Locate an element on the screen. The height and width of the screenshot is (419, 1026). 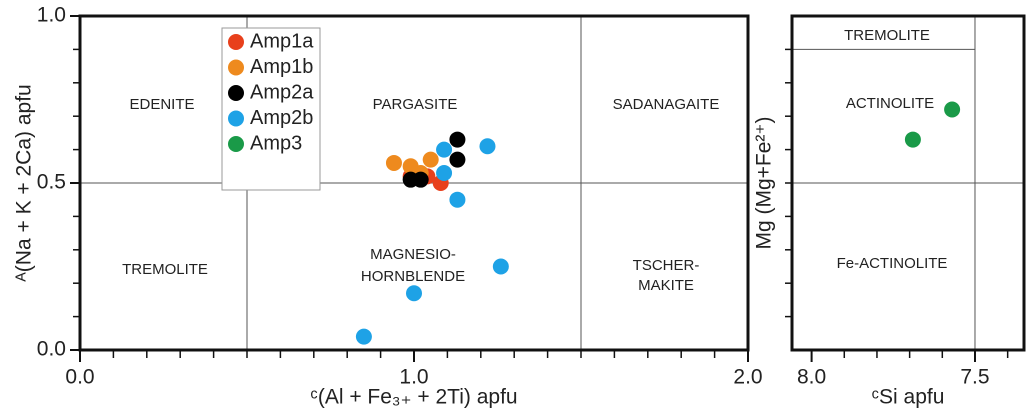
x-tick-label: 8.0 is located at coordinates (811, 377).